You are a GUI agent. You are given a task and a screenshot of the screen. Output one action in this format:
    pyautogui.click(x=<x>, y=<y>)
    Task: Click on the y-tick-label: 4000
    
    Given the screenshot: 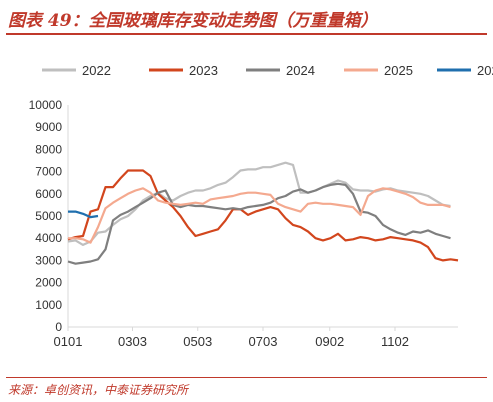 What is the action you would take?
    pyautogui.click(x=48, y=238)
    